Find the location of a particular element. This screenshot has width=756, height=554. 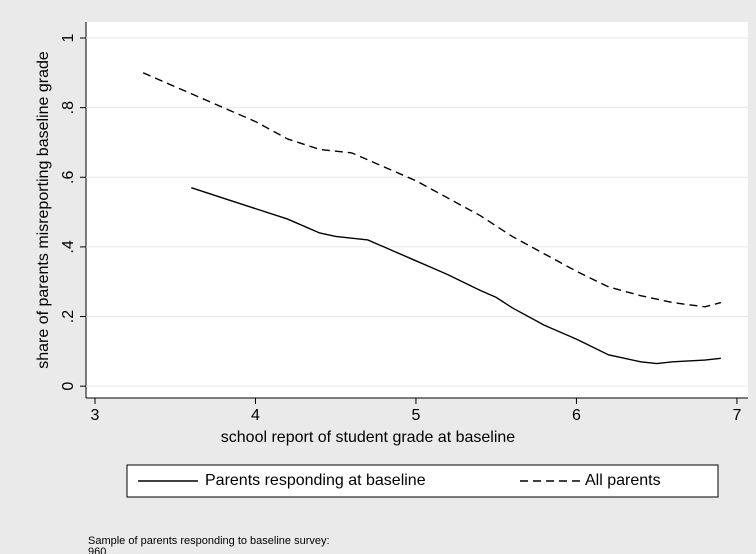

legend is located at coordinates (422, 481).